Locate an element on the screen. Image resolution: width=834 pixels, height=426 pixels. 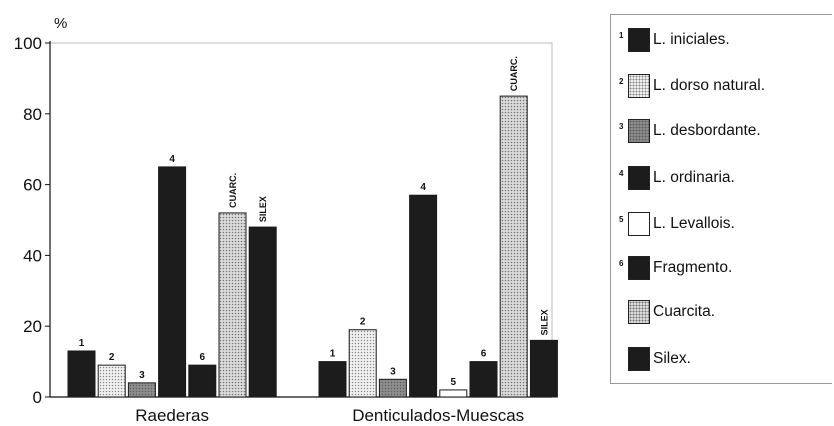
y-tick-label: 0 is located at coordinates (37, 397).